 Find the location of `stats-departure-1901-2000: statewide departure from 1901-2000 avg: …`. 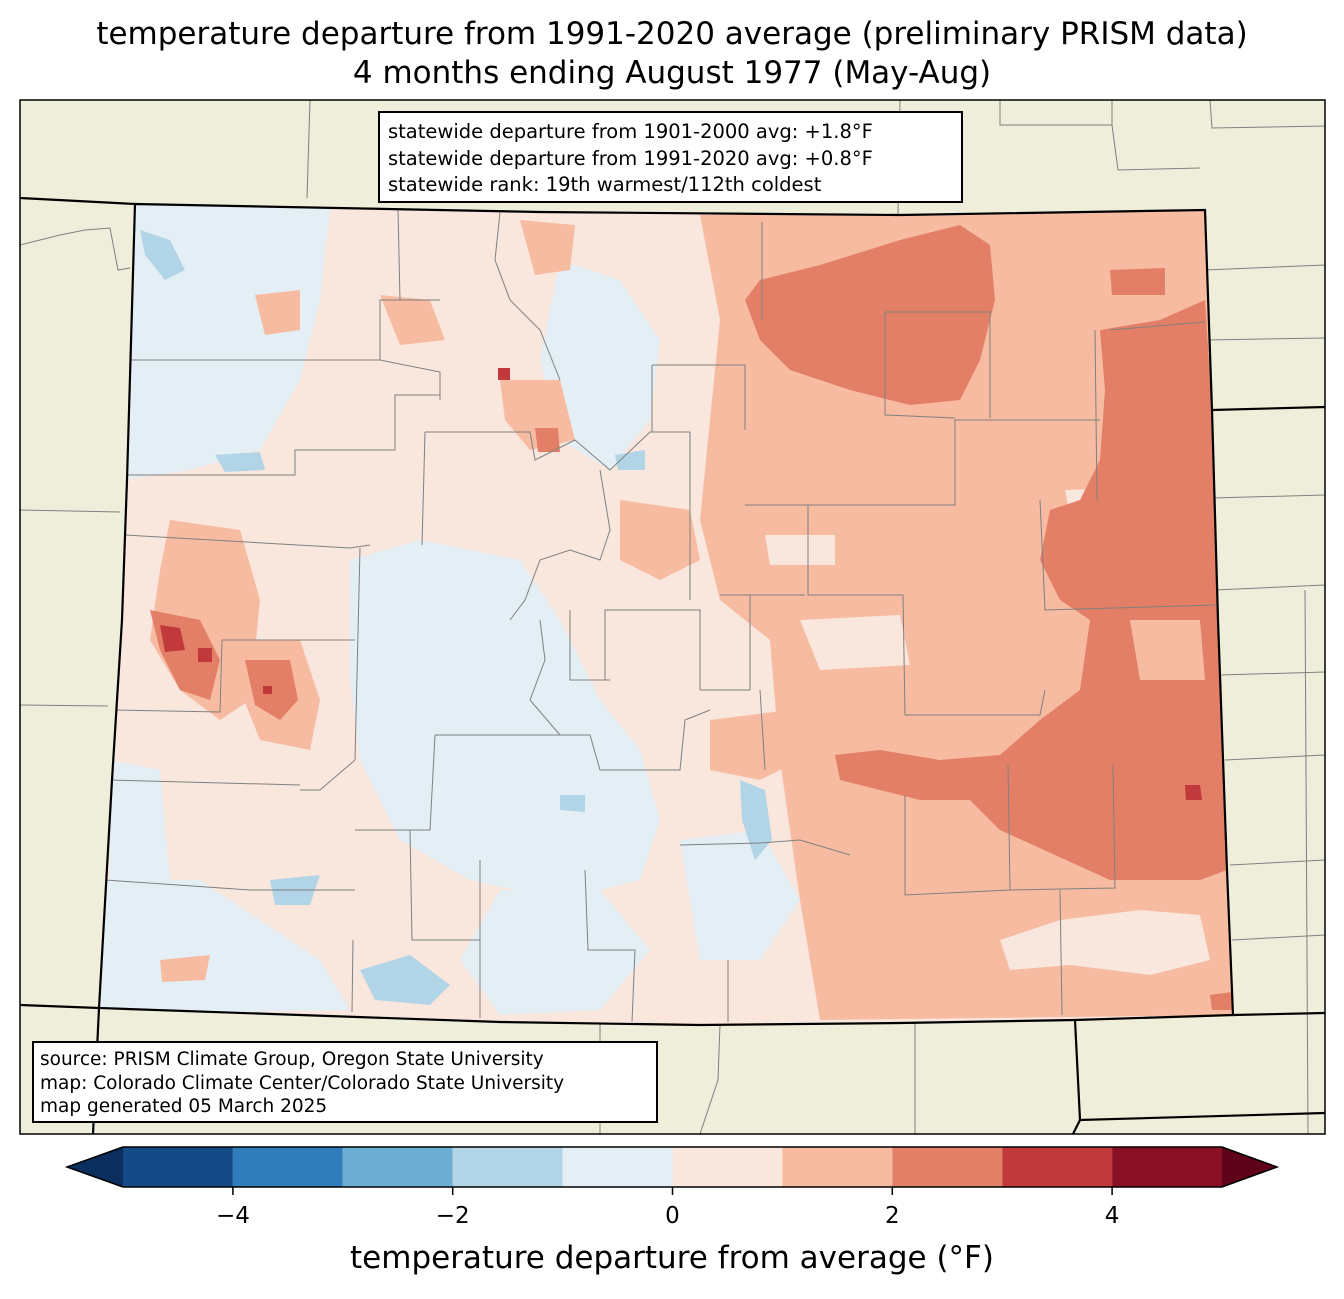

stats-departure-1901-2000: statewide departure from 1901-2000 avg: … is located at coordinates (630, 131).